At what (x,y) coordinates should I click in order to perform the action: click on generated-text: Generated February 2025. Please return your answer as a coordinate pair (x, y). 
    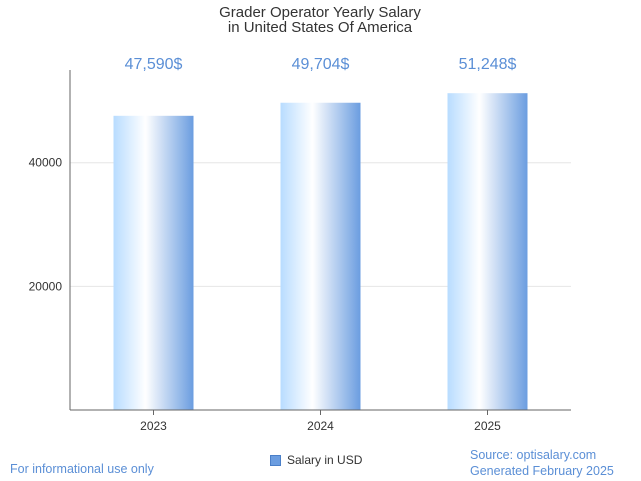
    Looking at the image, I should click on (542, 471).